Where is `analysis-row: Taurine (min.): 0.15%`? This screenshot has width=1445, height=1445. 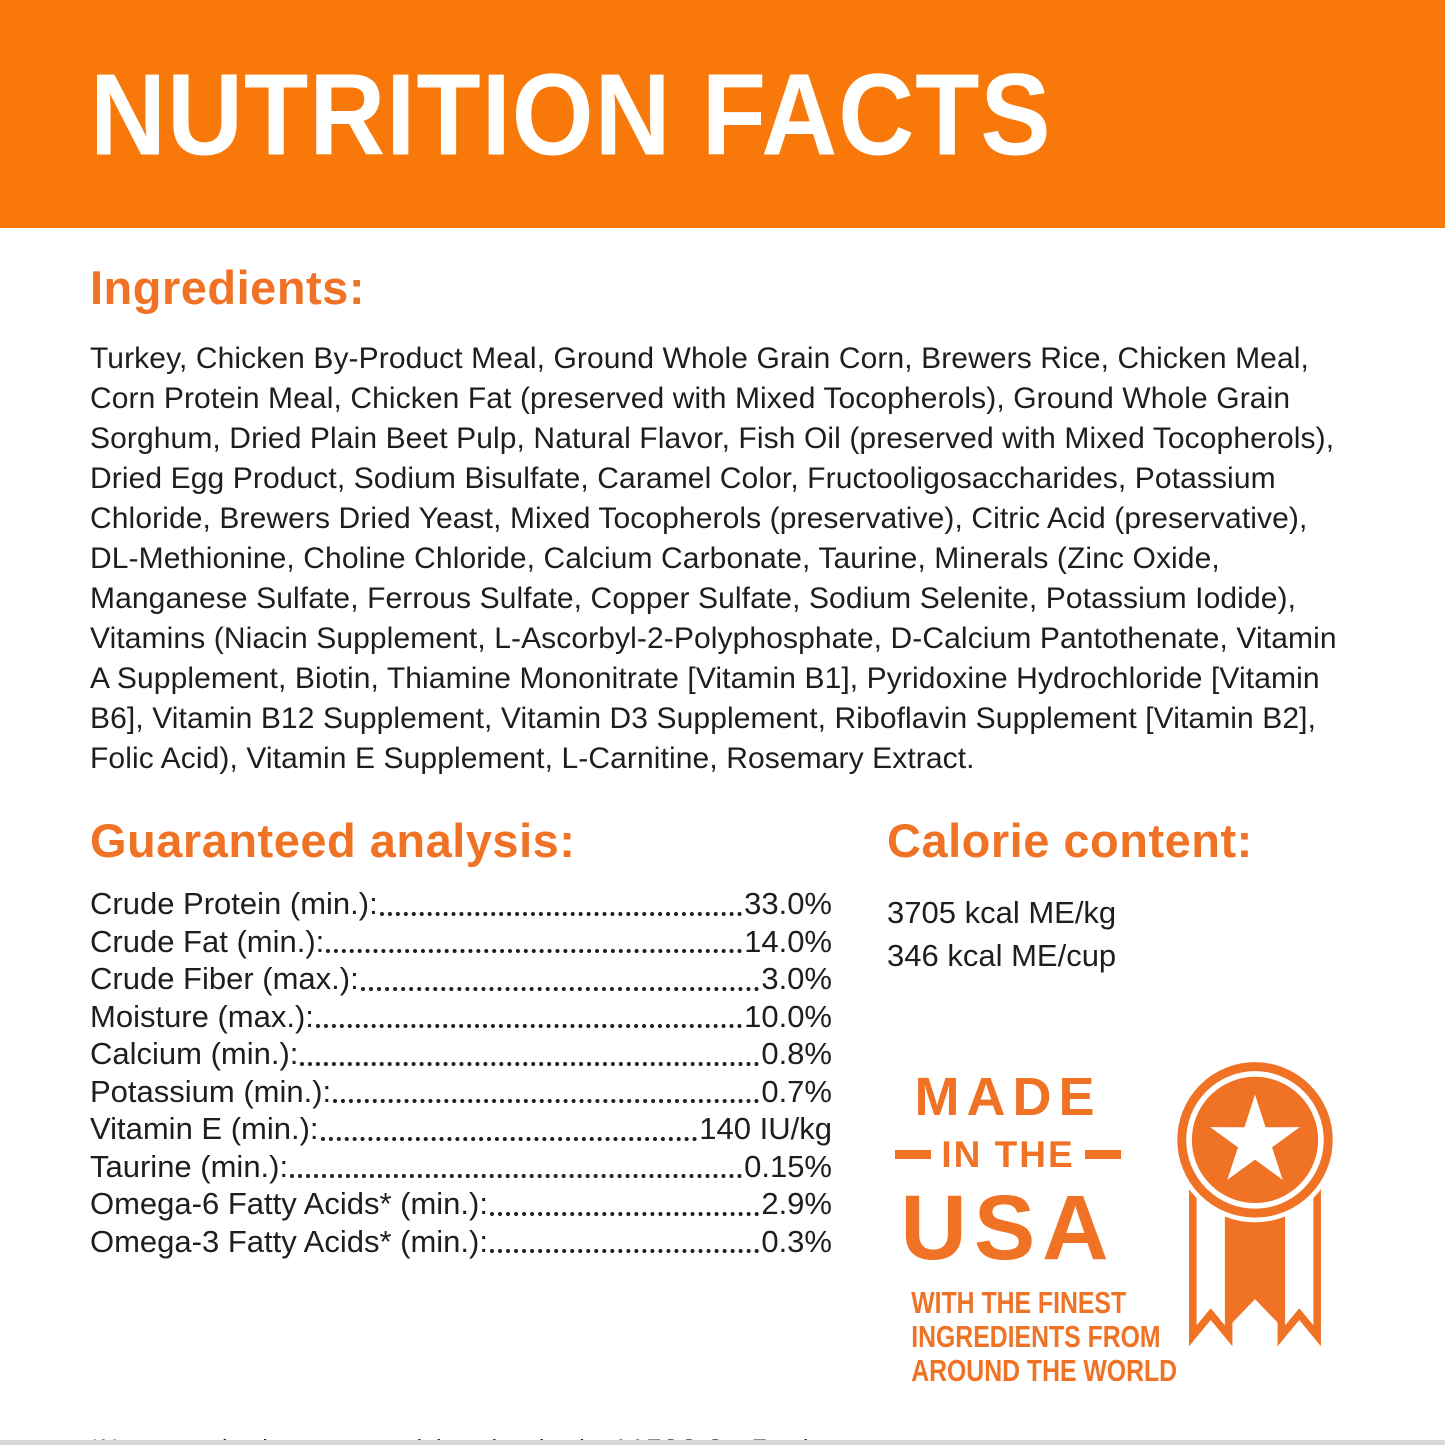
analysis-row: Taurine (min.): 0.15% is located at coordinates (461, 1167).